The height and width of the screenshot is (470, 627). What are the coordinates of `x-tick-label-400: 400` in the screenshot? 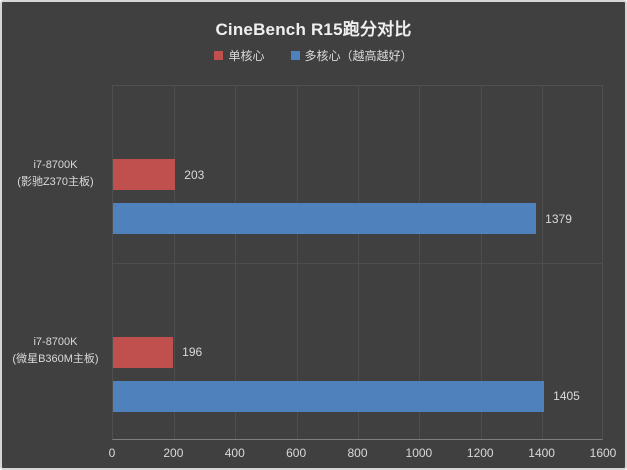 It's located at (234, 453).